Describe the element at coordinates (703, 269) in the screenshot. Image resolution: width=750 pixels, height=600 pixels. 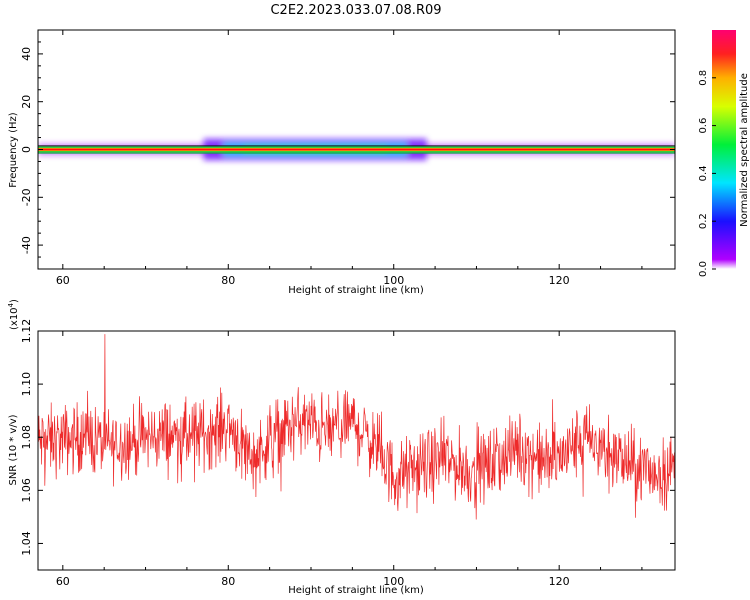
I see `colorbar-tick-label: 0.0` at that location.